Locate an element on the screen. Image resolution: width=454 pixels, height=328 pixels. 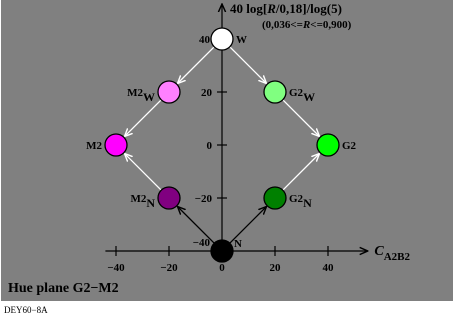
edge-arrow-n-g2n is located at coordinates (248, 225).